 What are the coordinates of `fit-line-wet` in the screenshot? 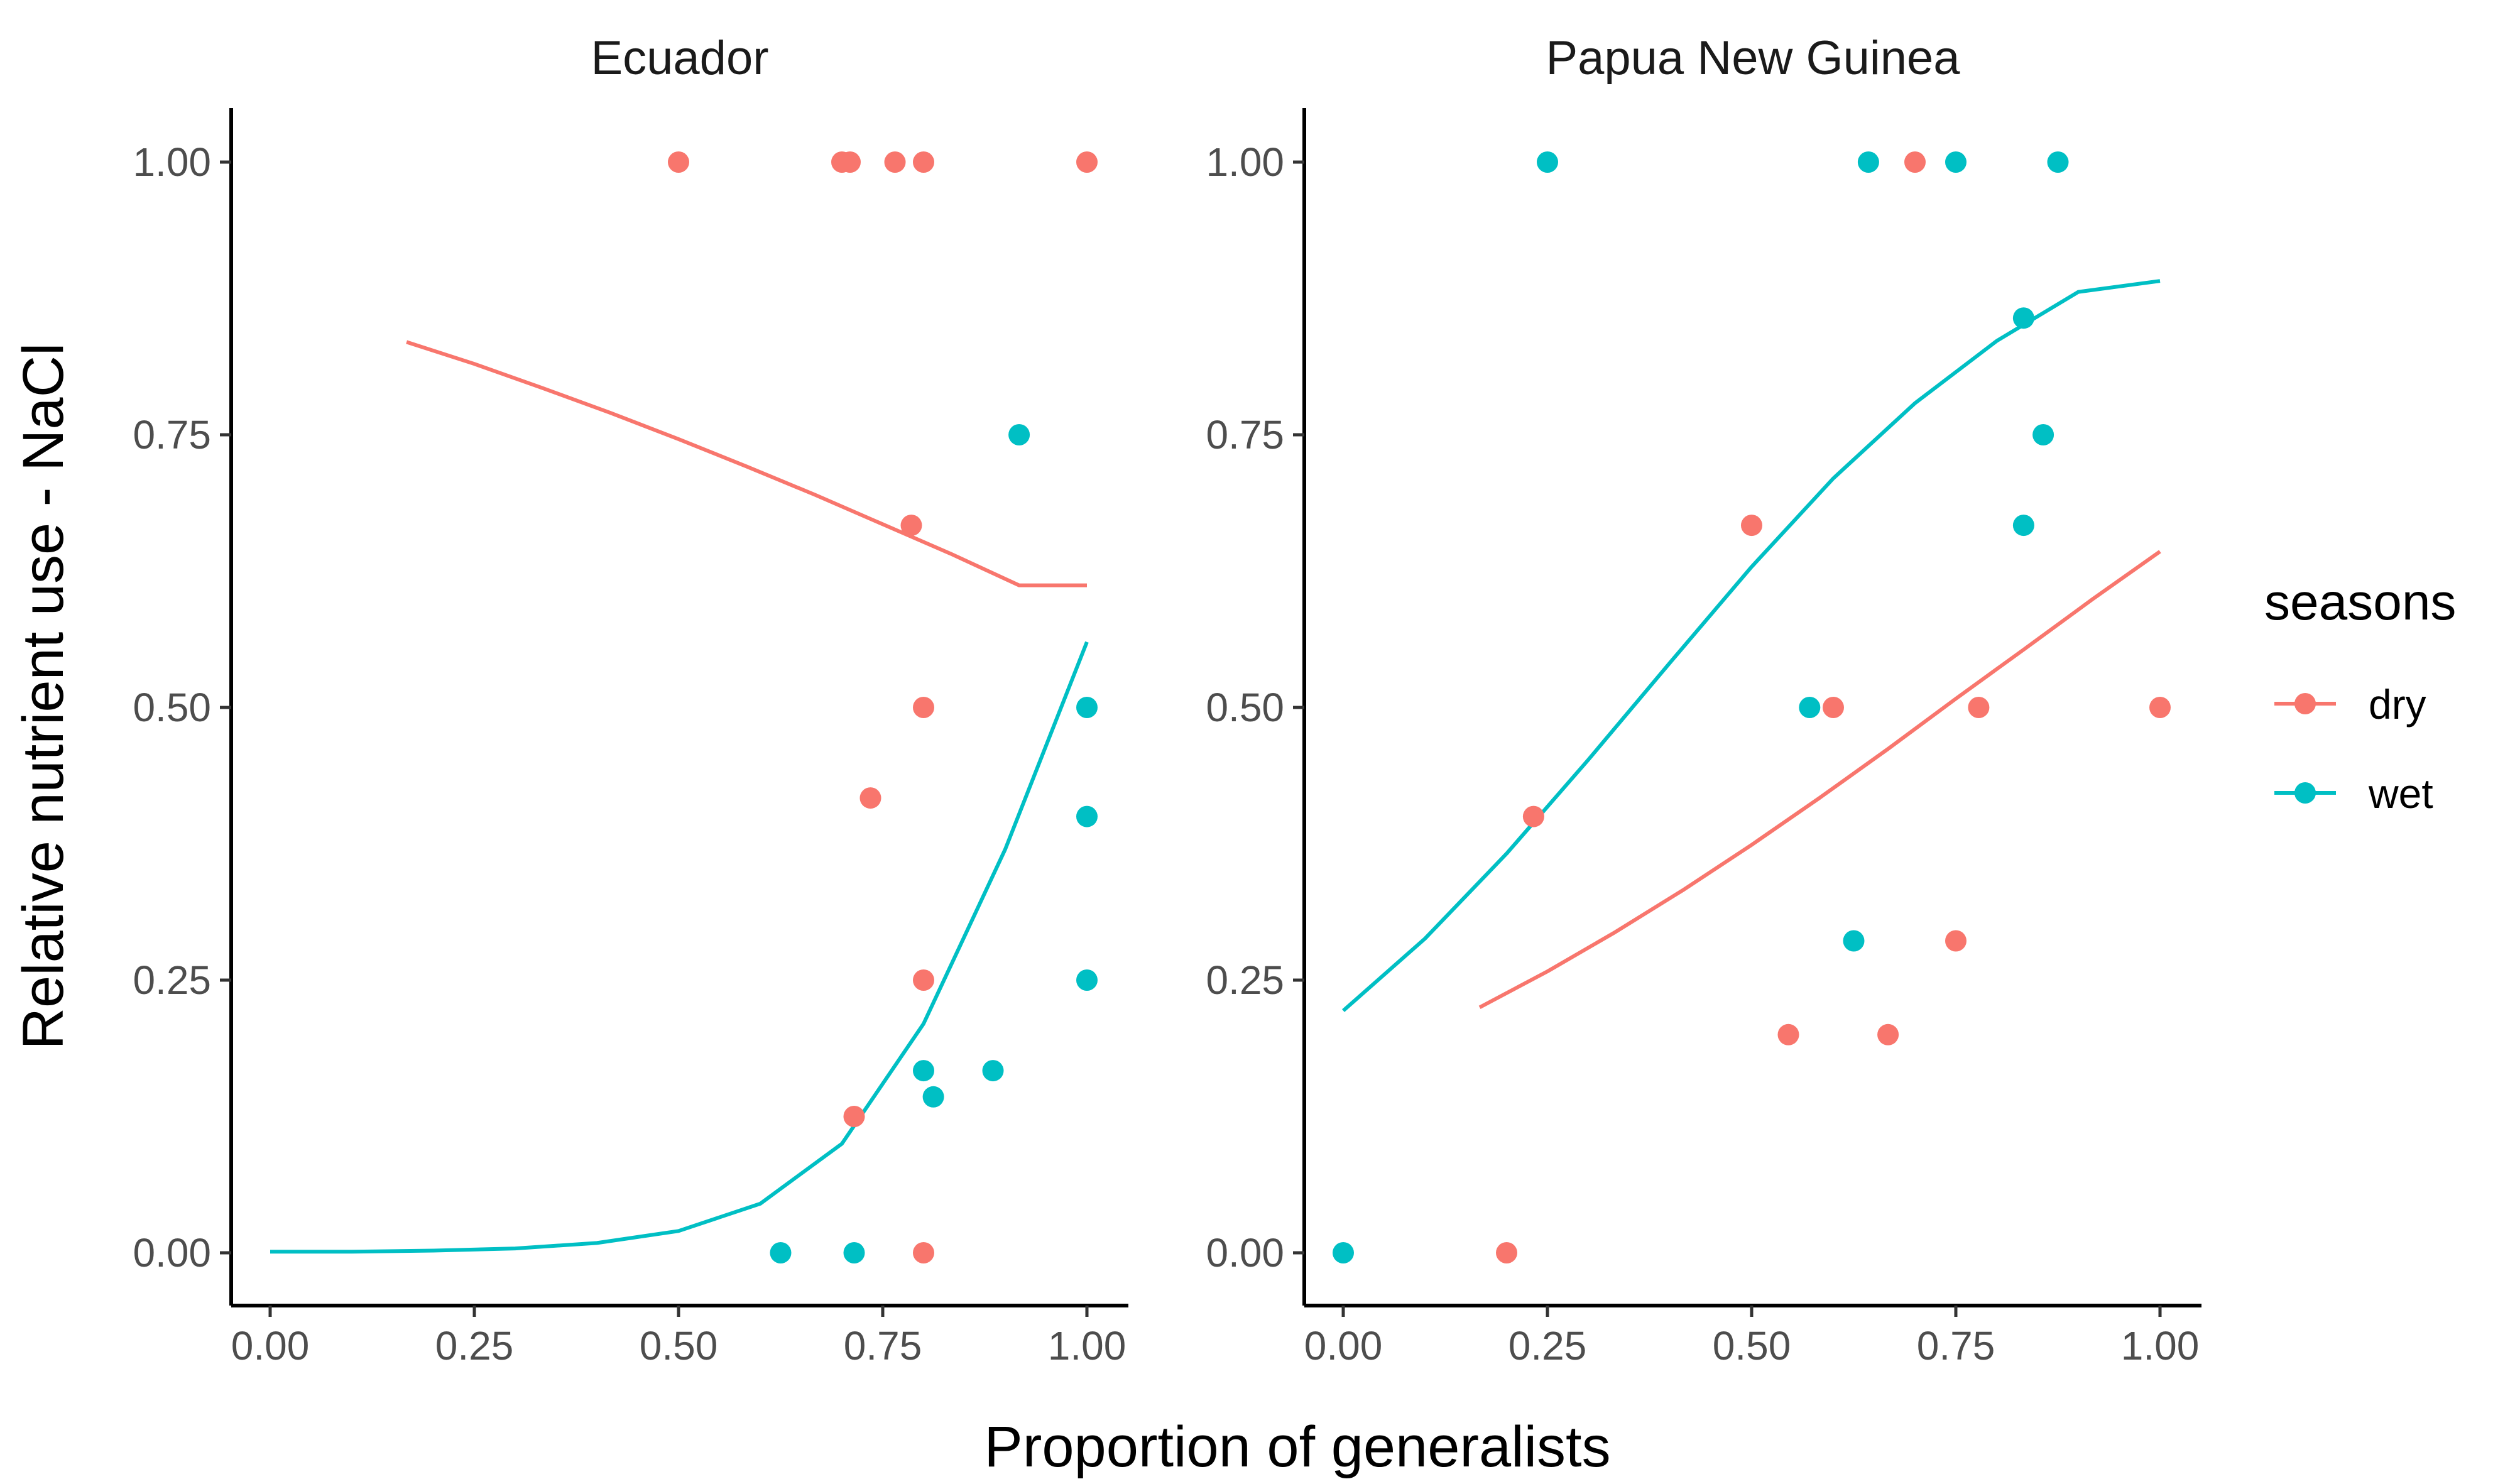 It's located at (680, 947).